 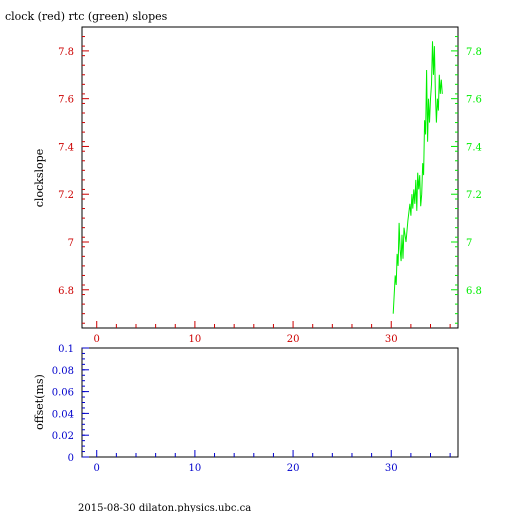 What do you see at coordinates (164, 507) in the screenshot?
I see `footer-caption: 2015-08-30 dilaton.physics.ubc.ca` at bounding box center [164, 507].